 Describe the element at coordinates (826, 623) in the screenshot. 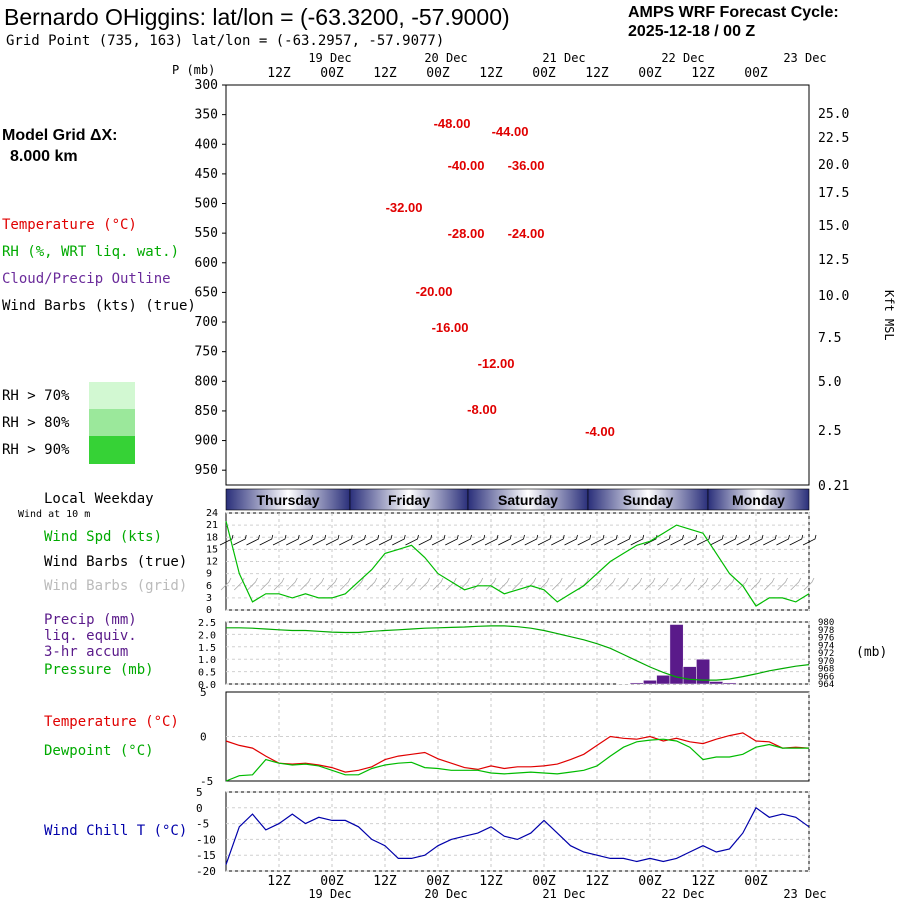

I see `pressure-tick-label: 980` at that location.